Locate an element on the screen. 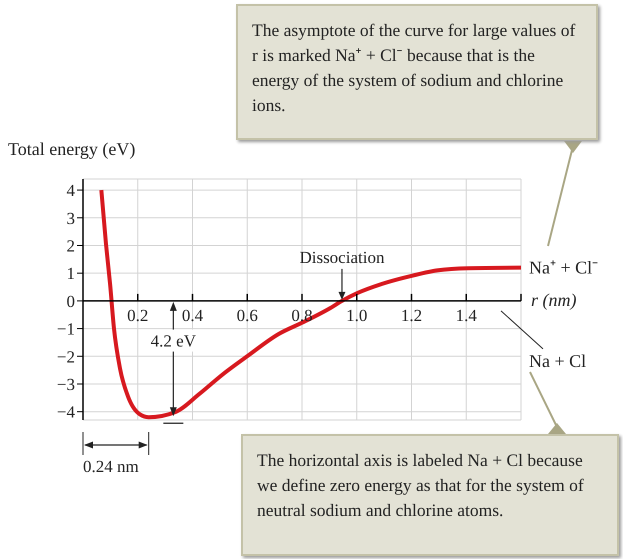  y-tick-label: 1 is located at coordinates (70, 274).